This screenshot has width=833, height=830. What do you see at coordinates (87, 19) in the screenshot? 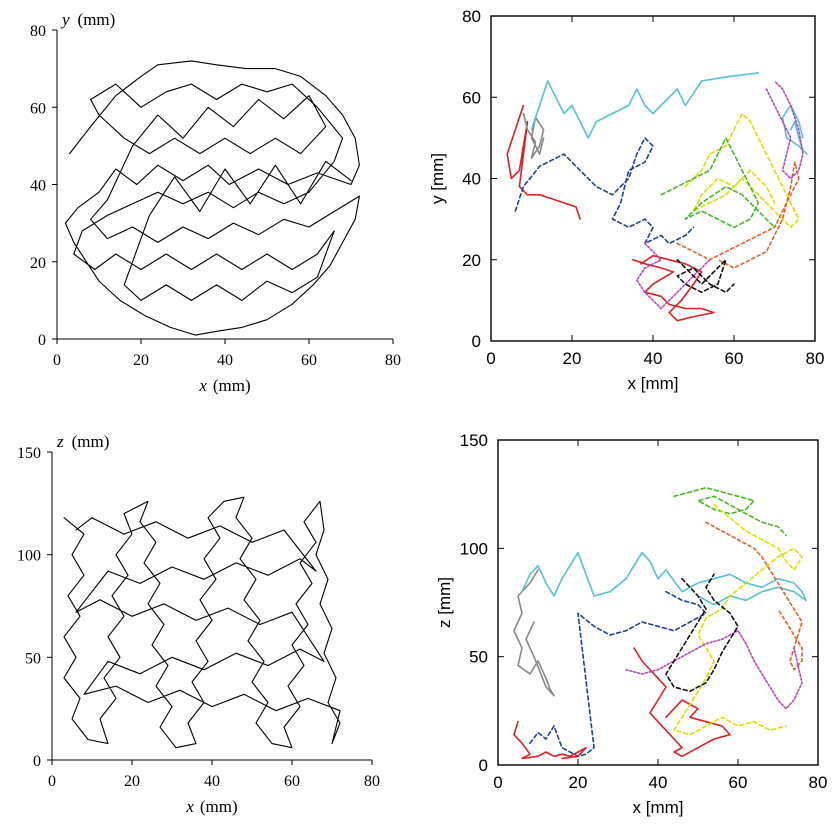
I see `y-axis-label: y (mm)` at bounding box center [87, 19].